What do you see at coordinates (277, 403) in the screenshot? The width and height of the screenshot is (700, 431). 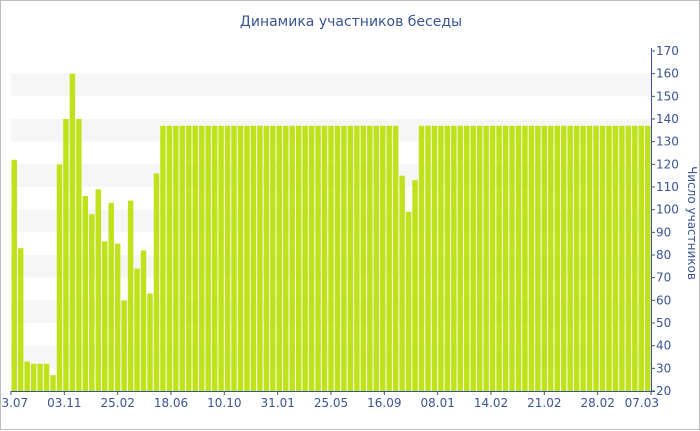 I see `x-tick-label: 31.01` at bounding box center [277, 403].